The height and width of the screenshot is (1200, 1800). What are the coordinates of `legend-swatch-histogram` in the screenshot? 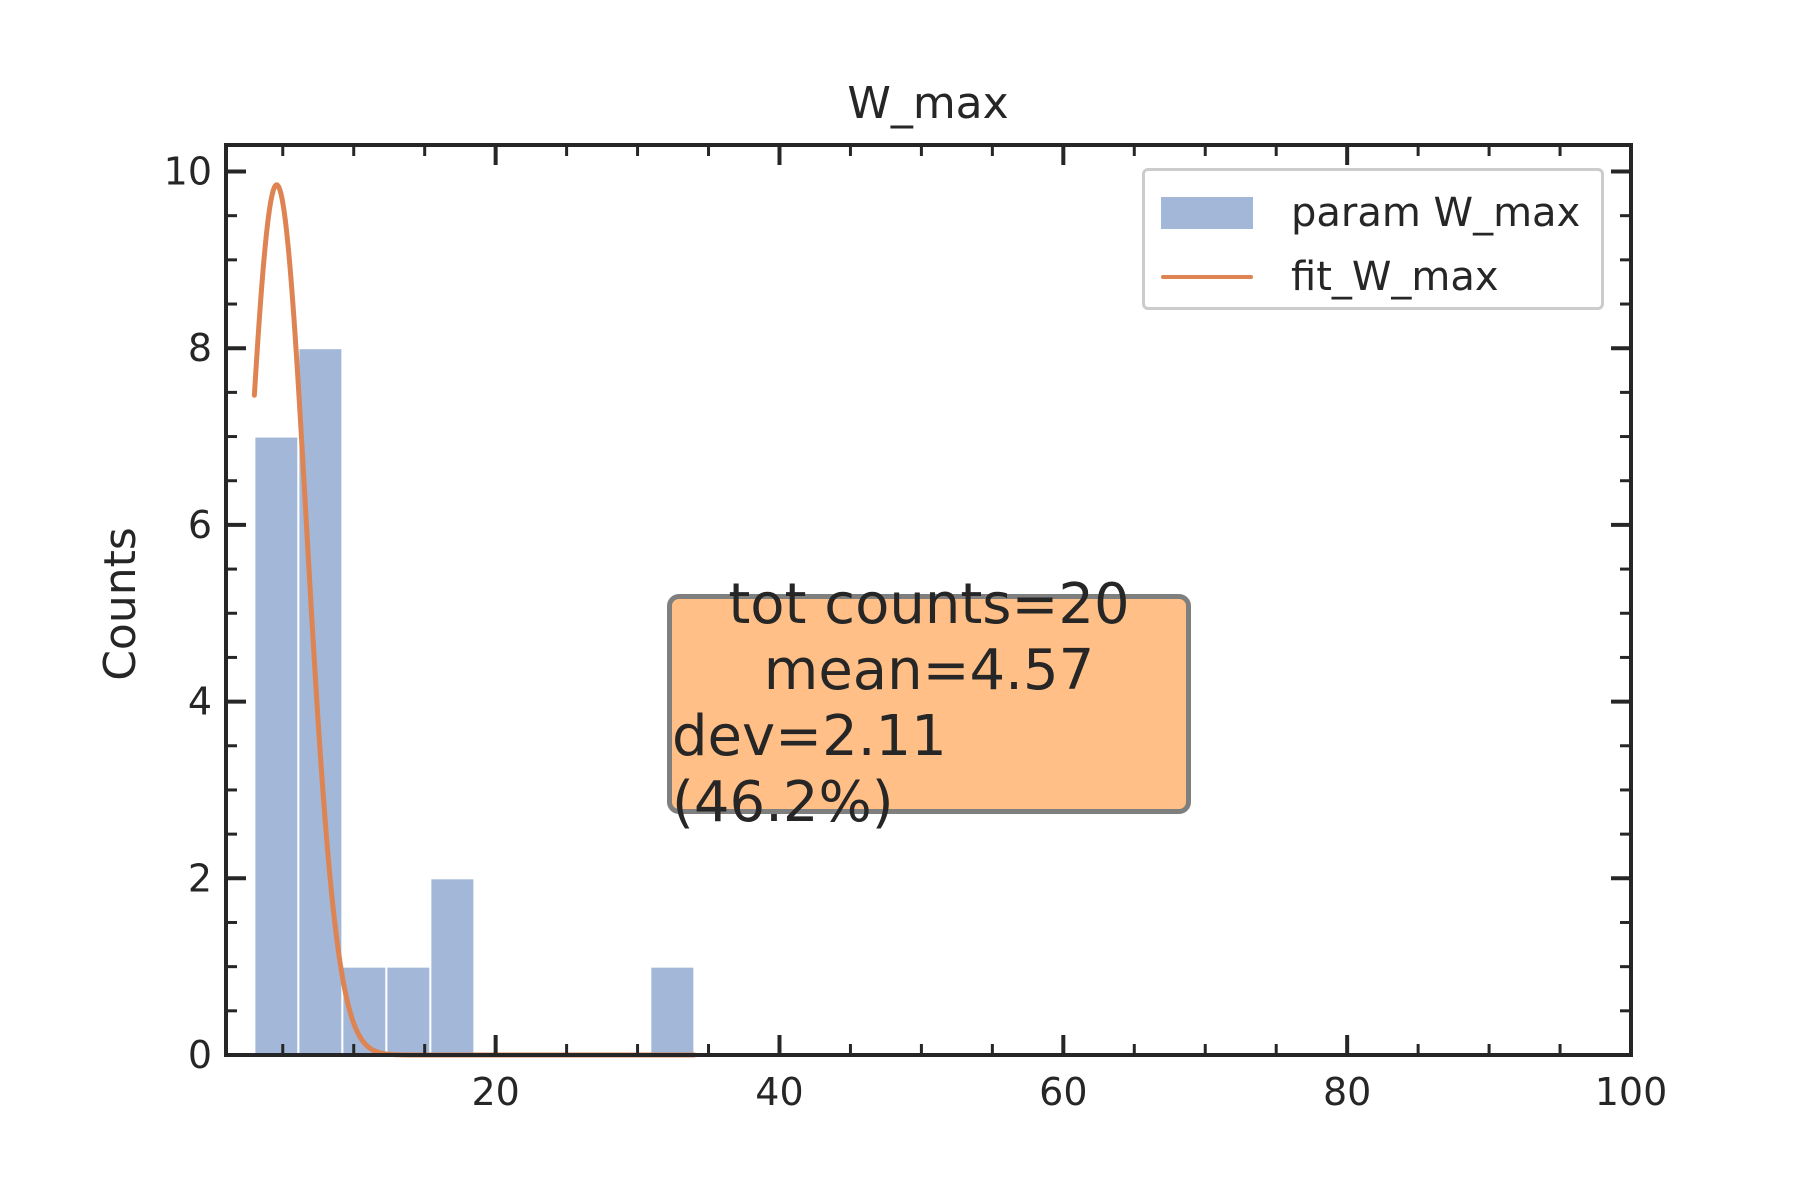 It's located at (1207, 213).